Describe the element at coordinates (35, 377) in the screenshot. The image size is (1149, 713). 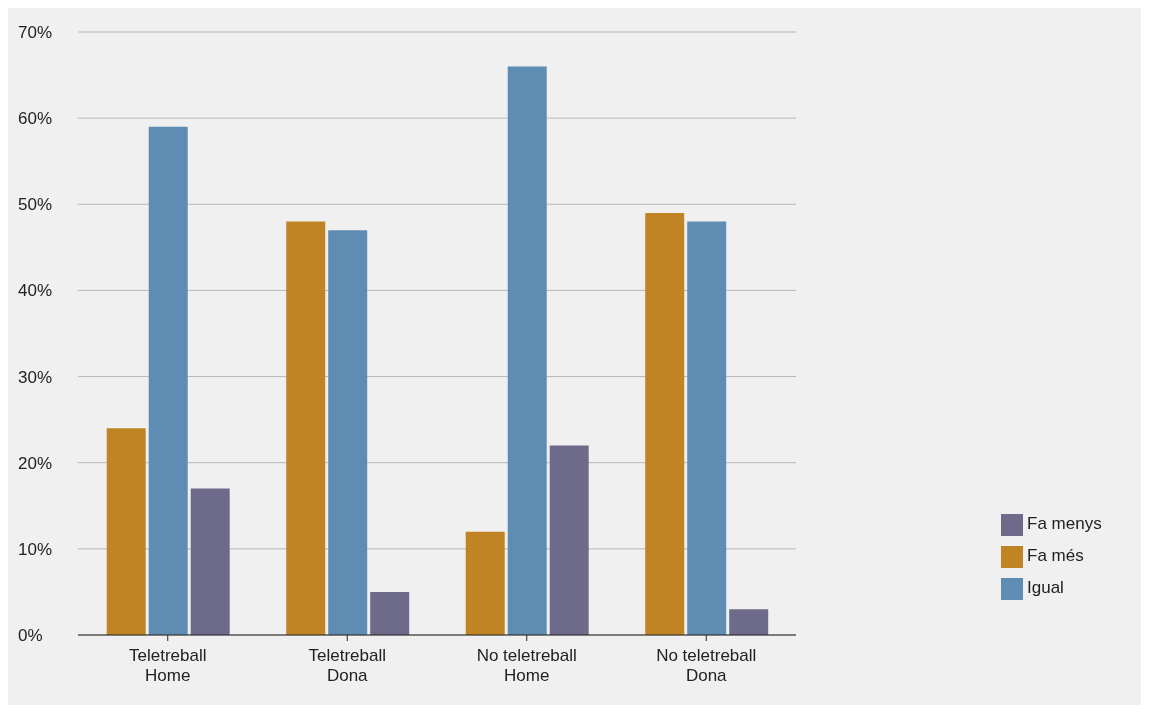
I see `y-tick-label: 30%` at that location.